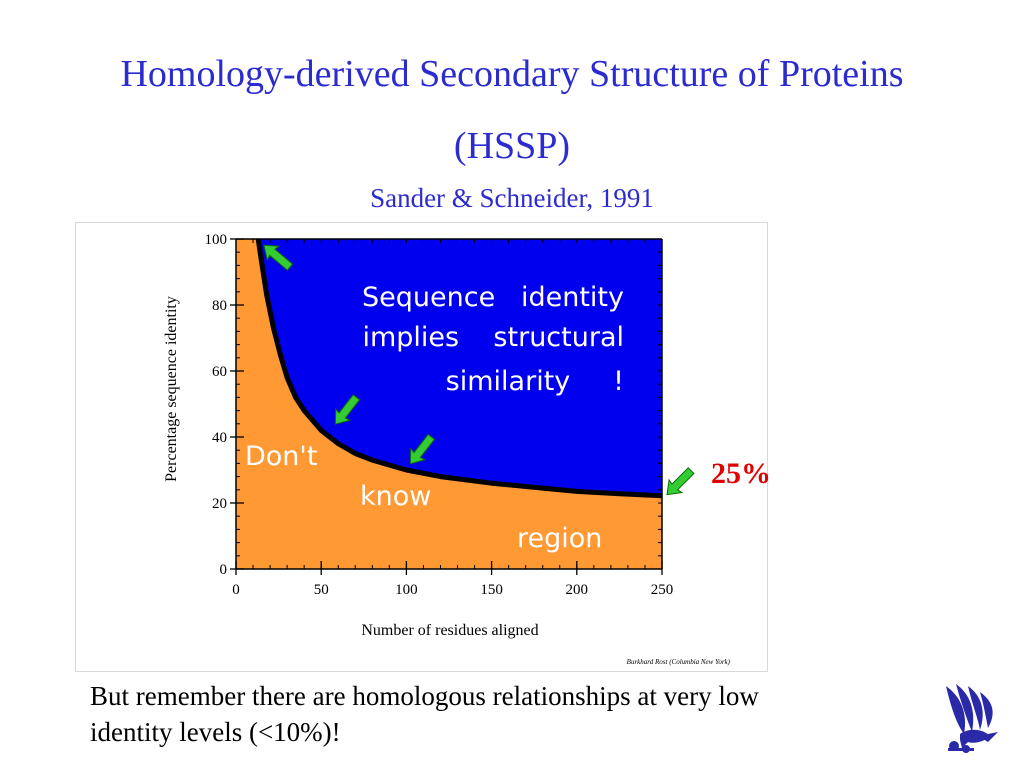 Image resolution: width=1024 pixels, height=768 pixels. I want to click on slide-subtitle: Sander & Schneider, 1991, so click(512, 198).